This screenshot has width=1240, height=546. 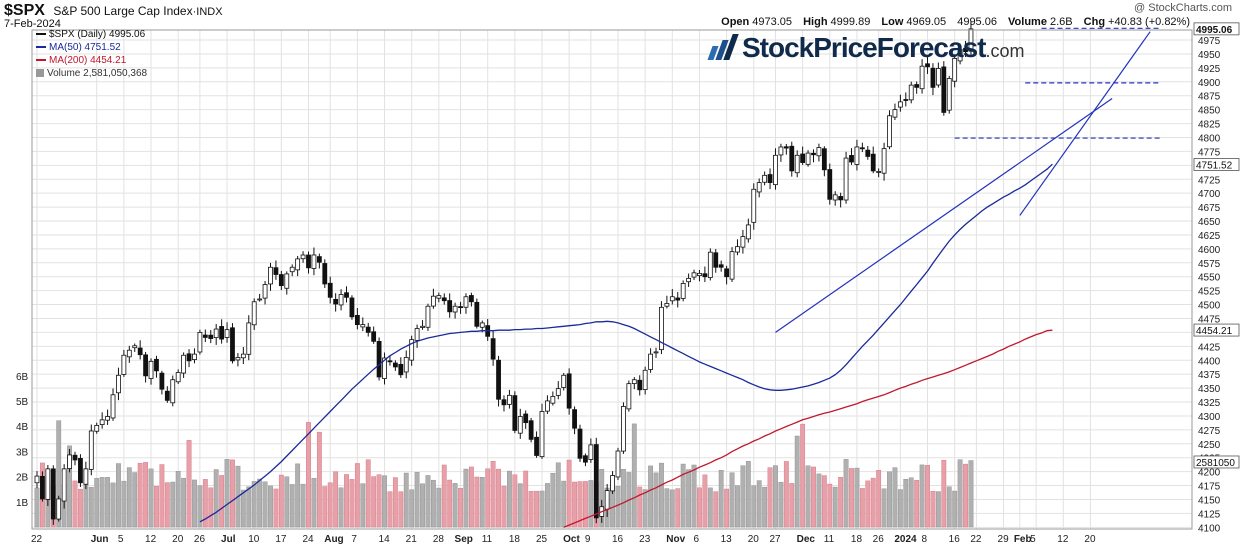 What do you see at coordinates (1209, 180) in the screenshot?
I see `price-tick-label: 4725` at bounding box center [1209, 180].